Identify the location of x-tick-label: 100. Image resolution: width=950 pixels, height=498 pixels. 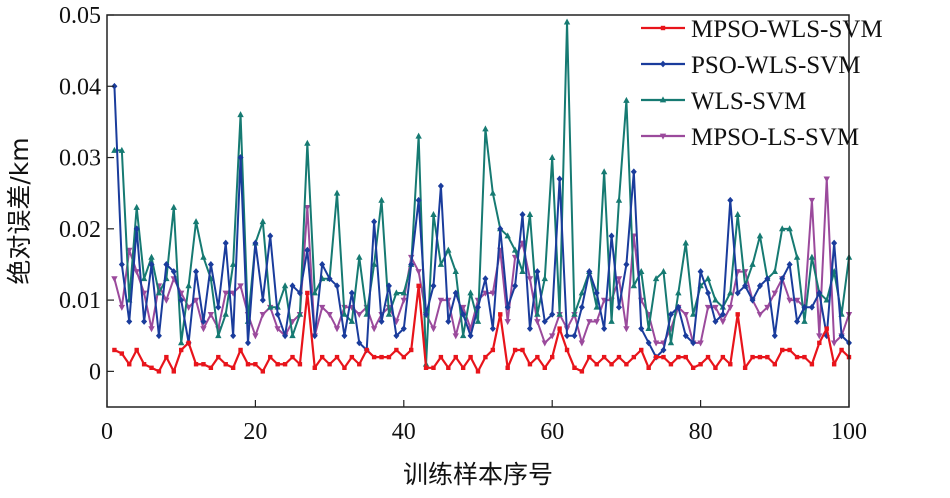
(849, 432).